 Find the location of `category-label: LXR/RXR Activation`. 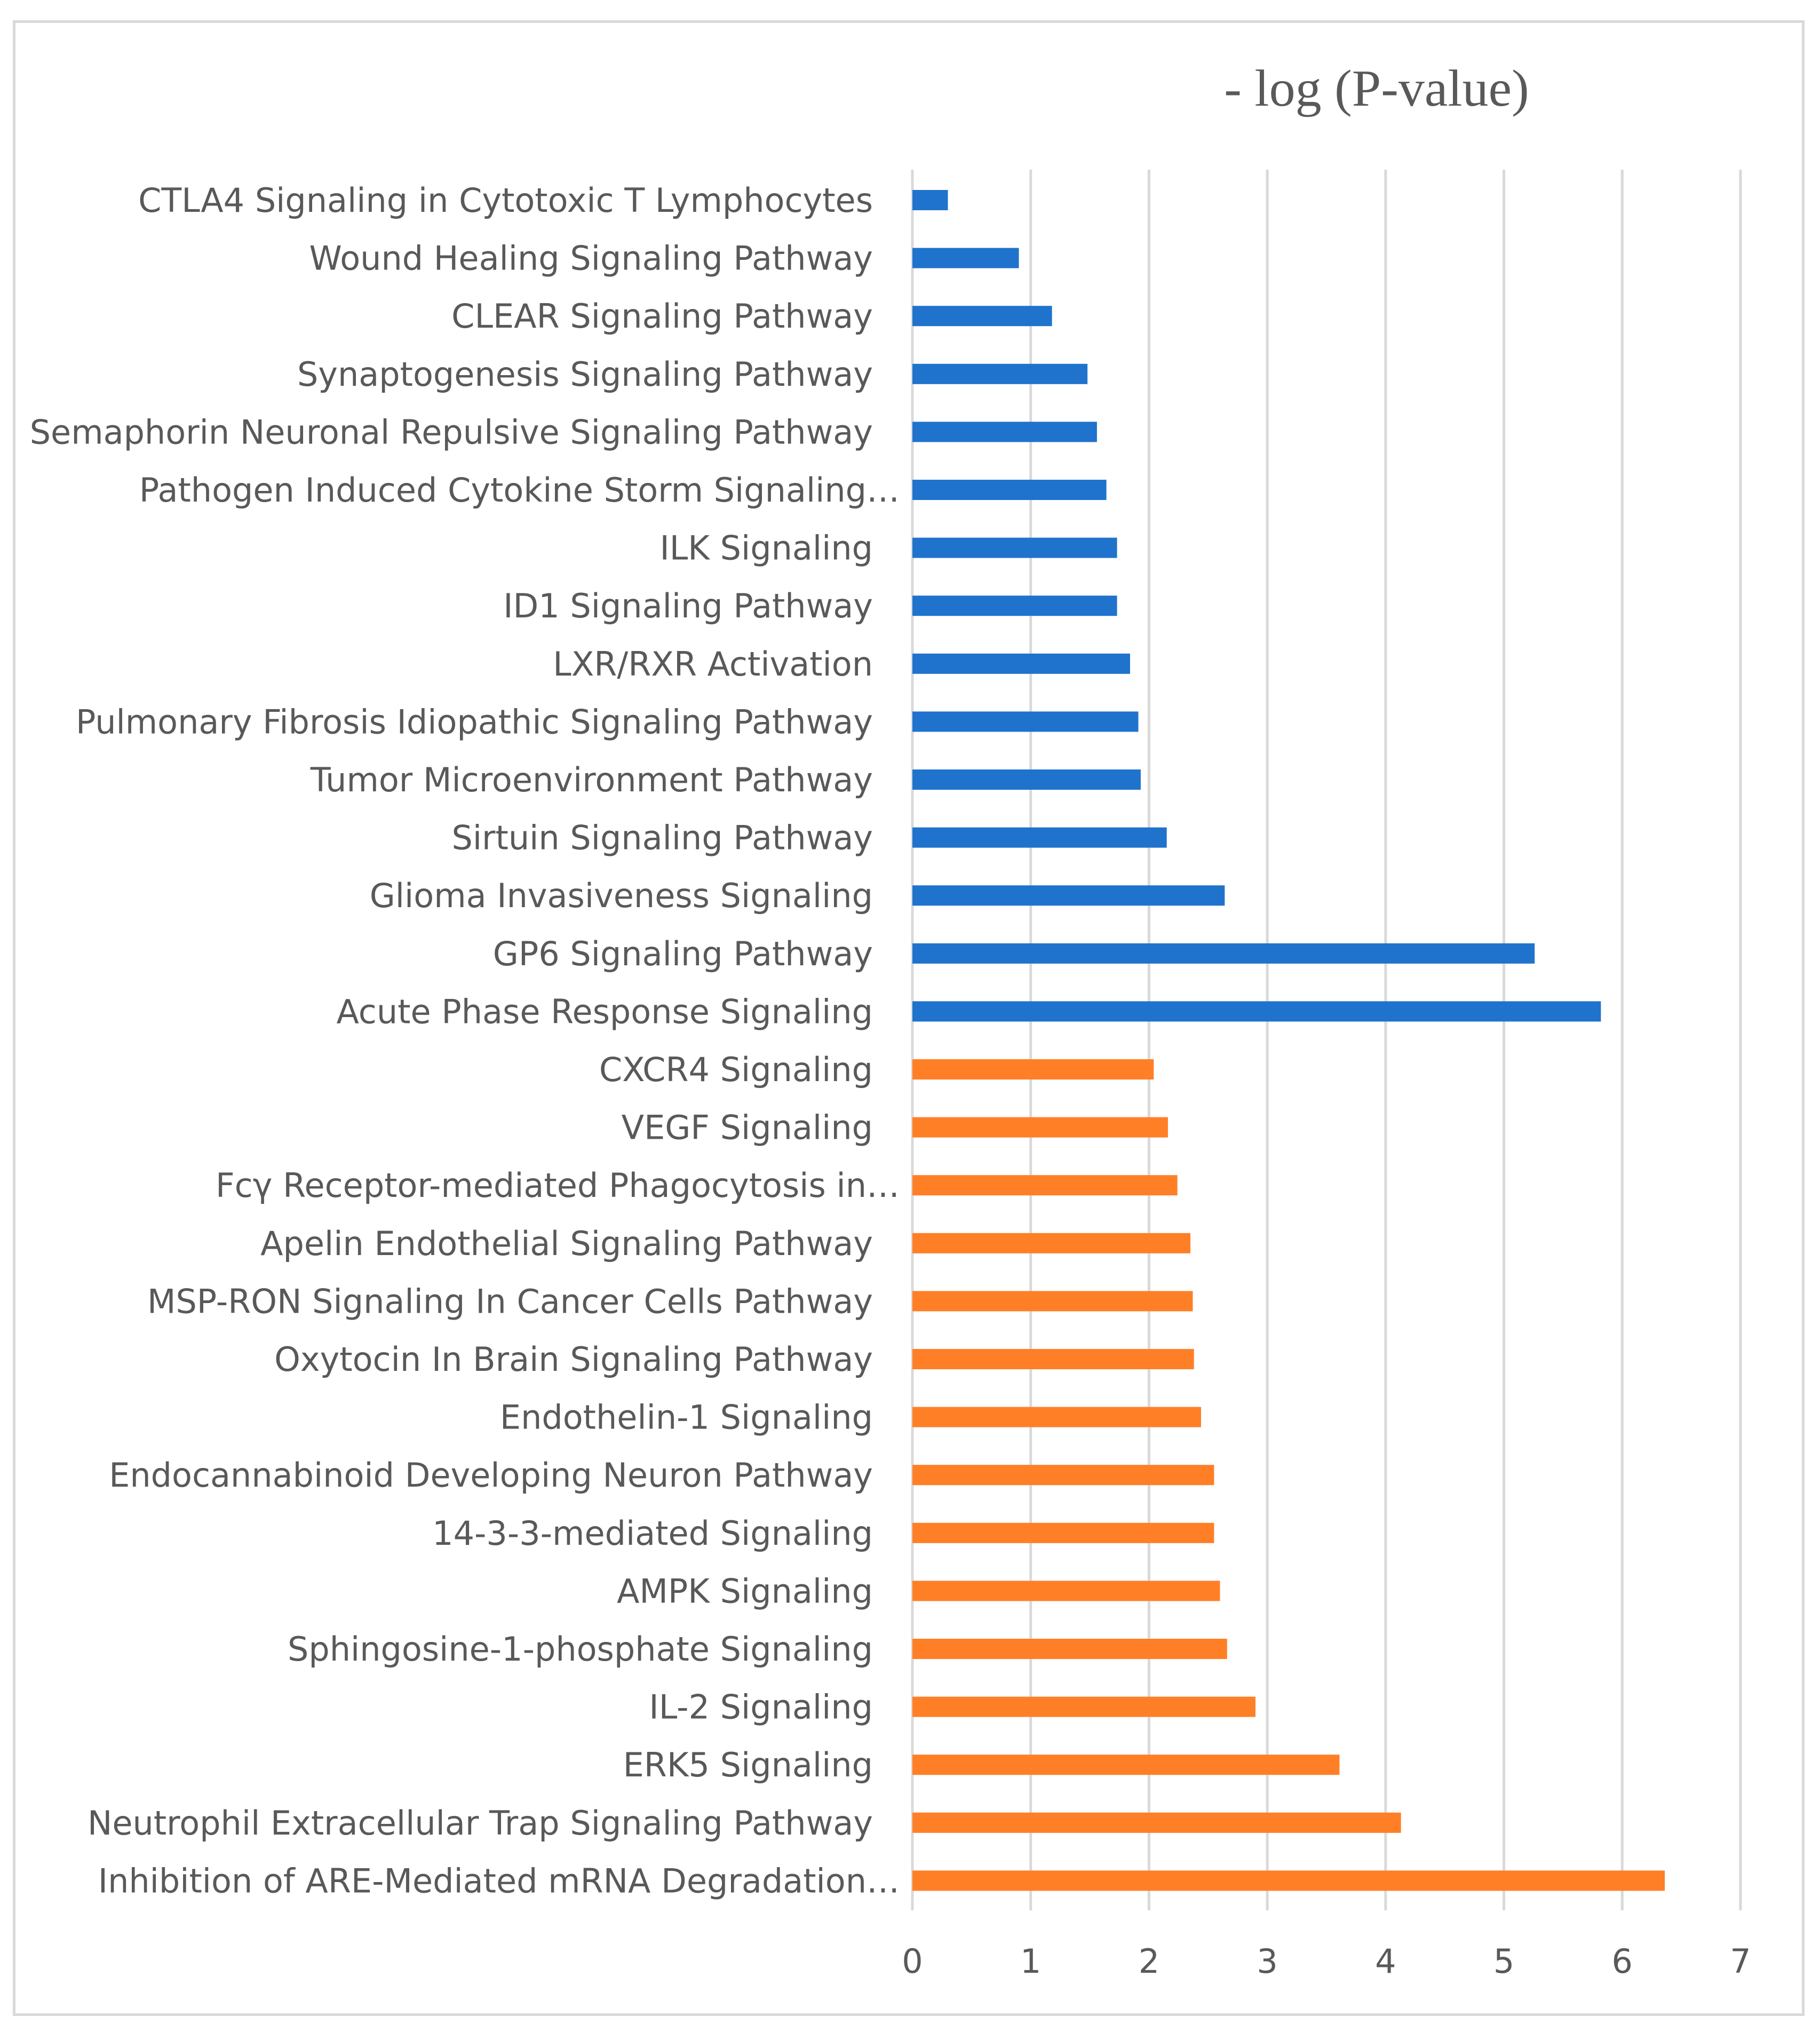

category-label: LXR/RXR Activation is located at coordinates (713, 664).